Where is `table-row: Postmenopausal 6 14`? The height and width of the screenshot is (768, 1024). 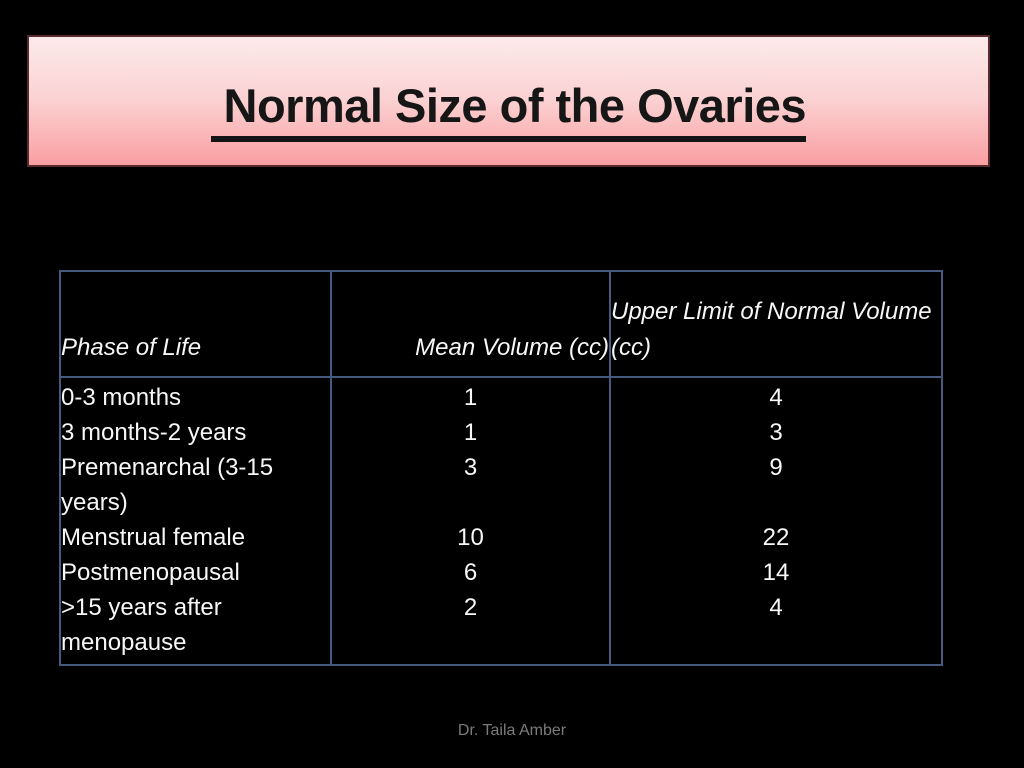
table-row: Postmenopausal 6 14 is located at coordinates (501, 572).